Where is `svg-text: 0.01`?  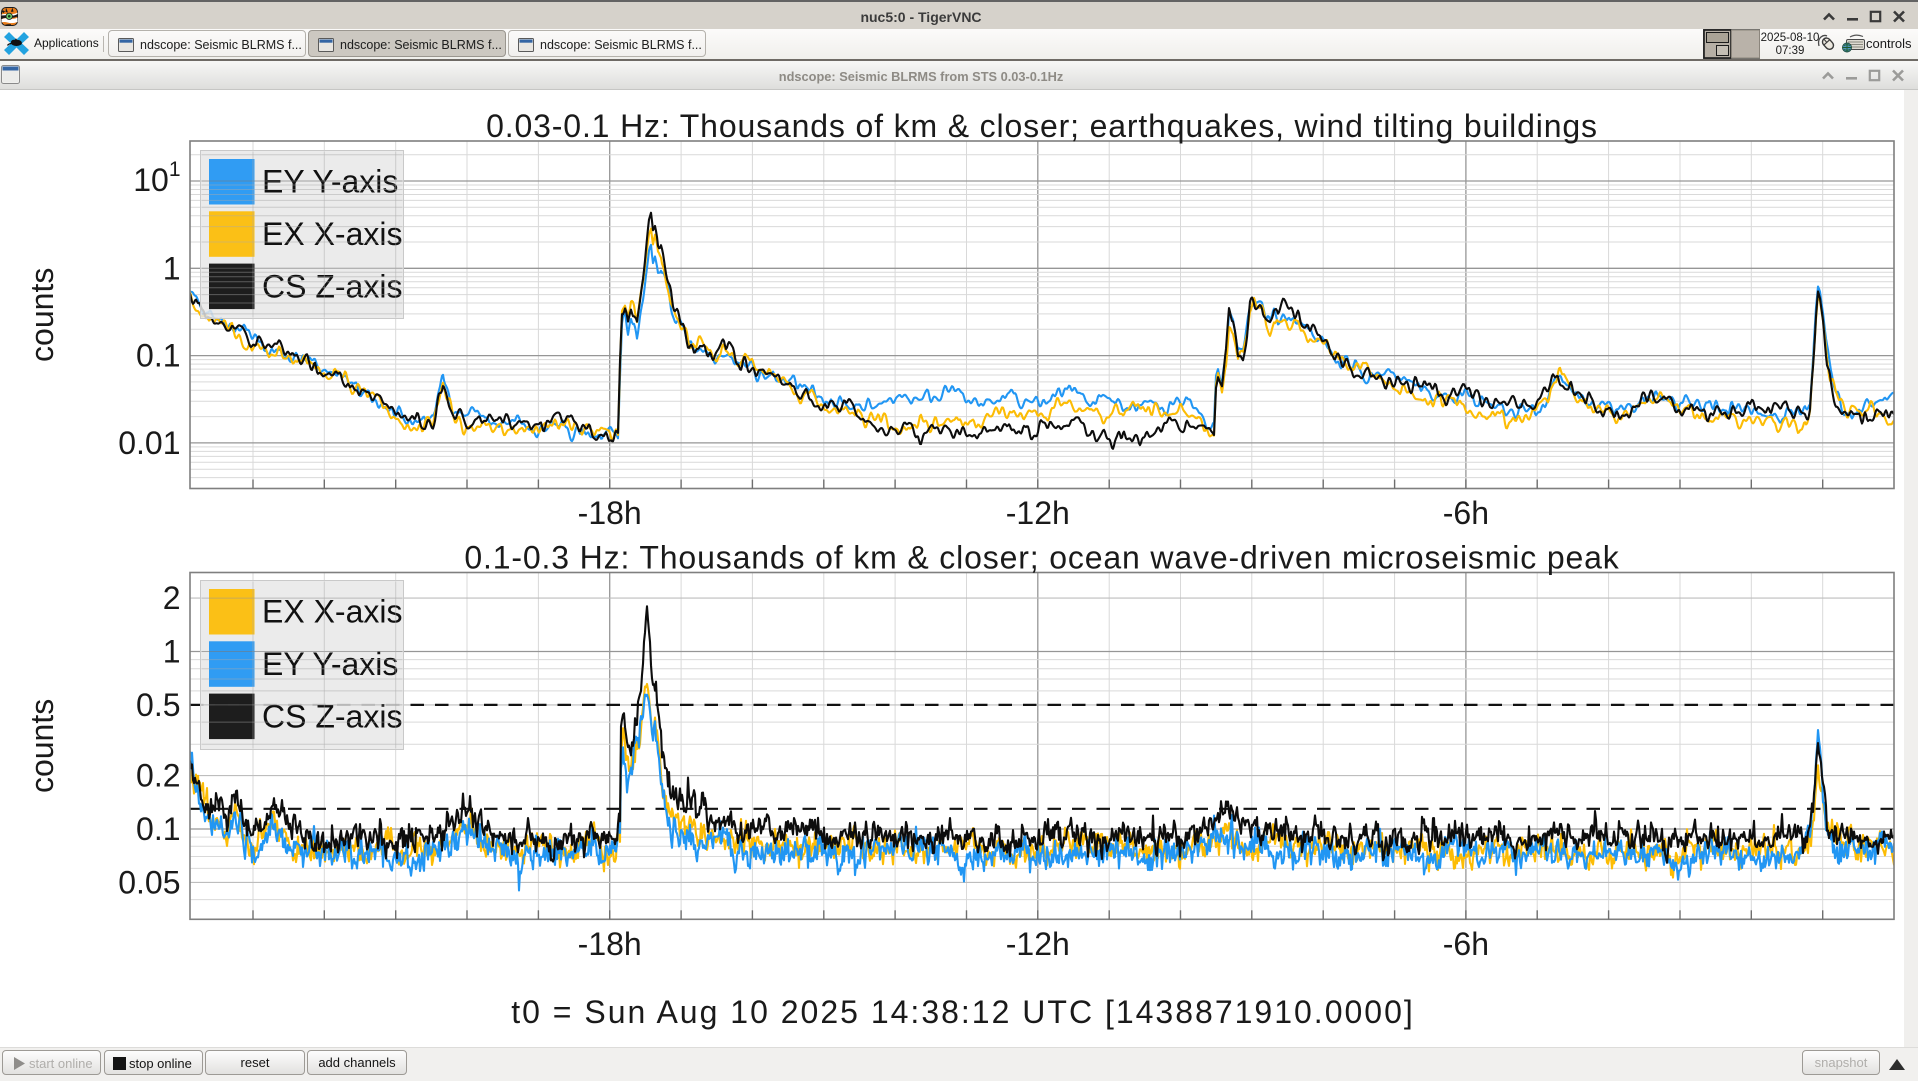 svg-text: 0.01 is located at coordinates (149, 443).